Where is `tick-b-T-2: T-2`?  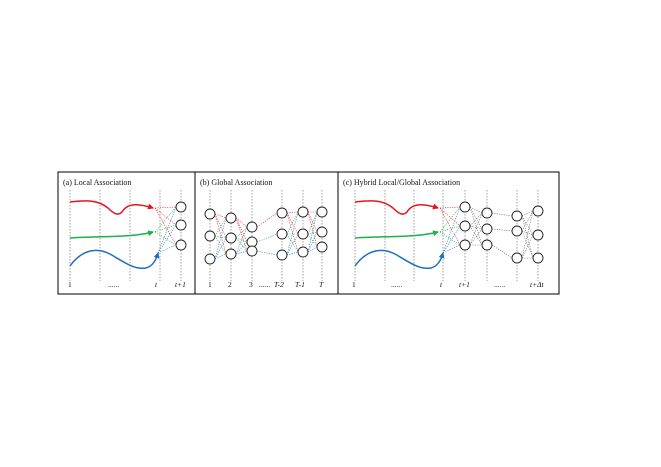
tick-b-T-2: T-2 is located at coordinates (279, 284).